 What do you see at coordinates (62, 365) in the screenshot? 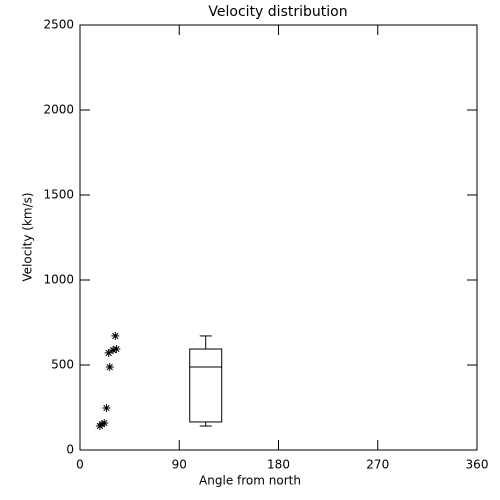
I see `y-tick-label: 500` at bounding box center [62, 365].